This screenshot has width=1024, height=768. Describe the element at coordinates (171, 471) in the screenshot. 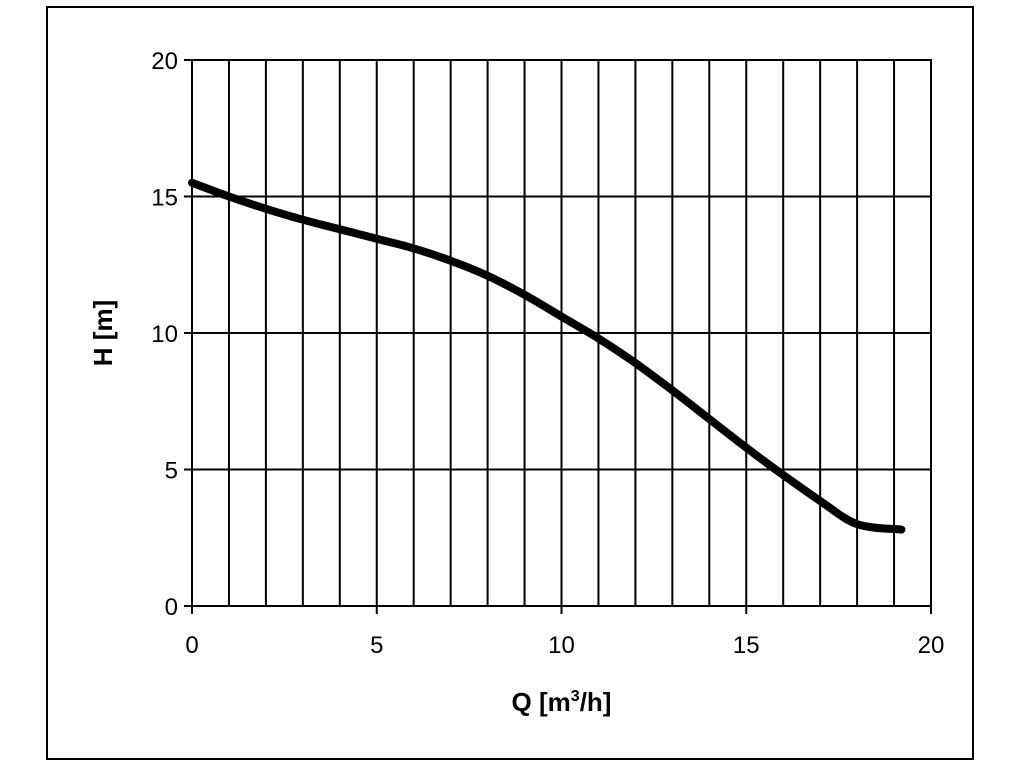

I see `y-tick-label: 5` at that location.